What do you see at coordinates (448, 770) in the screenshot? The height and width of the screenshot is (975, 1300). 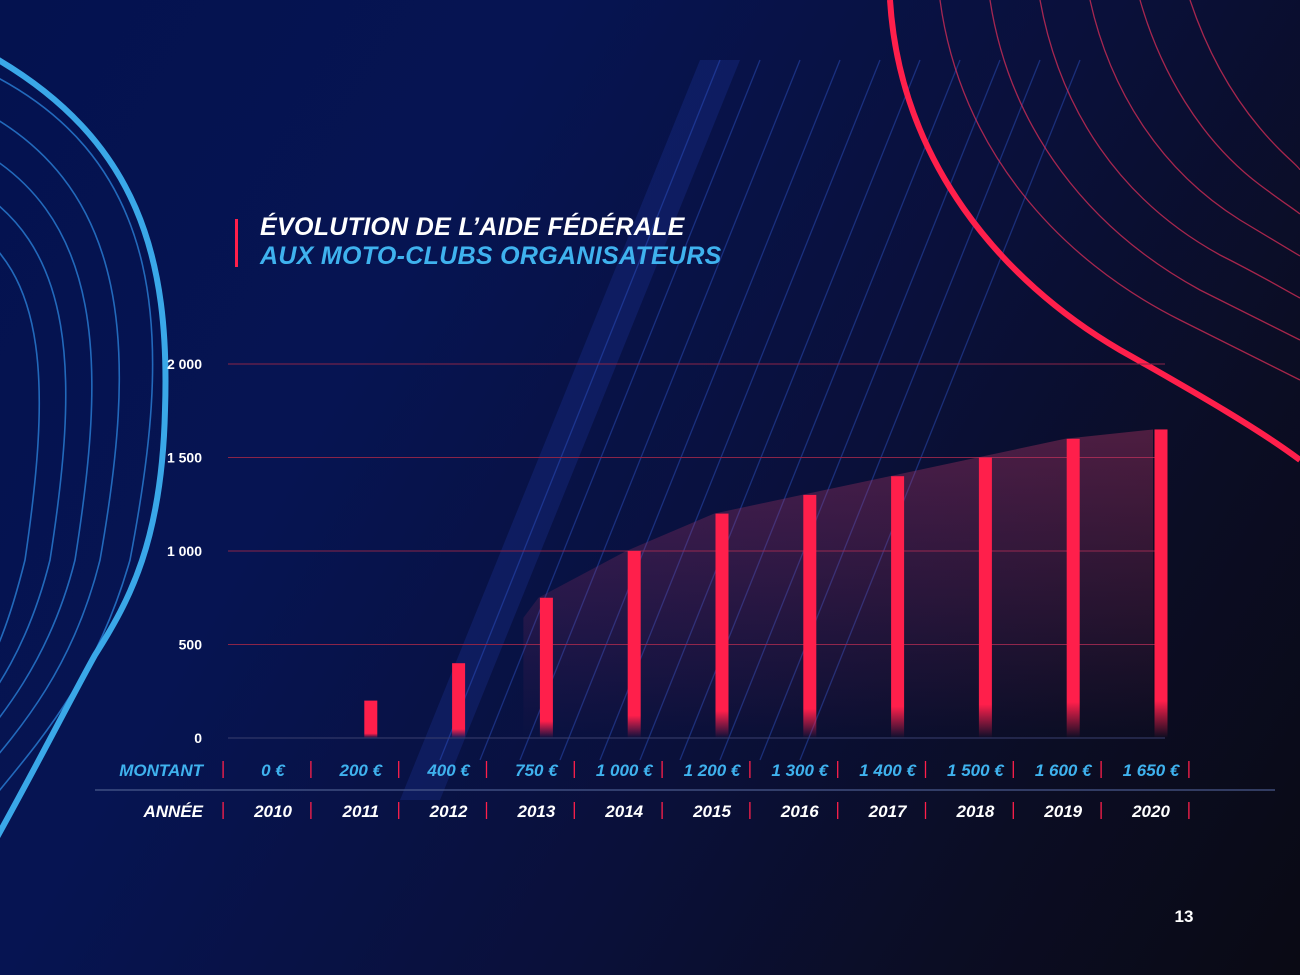 I see `amount-label: 400 €` at bounding box center [448, 770].